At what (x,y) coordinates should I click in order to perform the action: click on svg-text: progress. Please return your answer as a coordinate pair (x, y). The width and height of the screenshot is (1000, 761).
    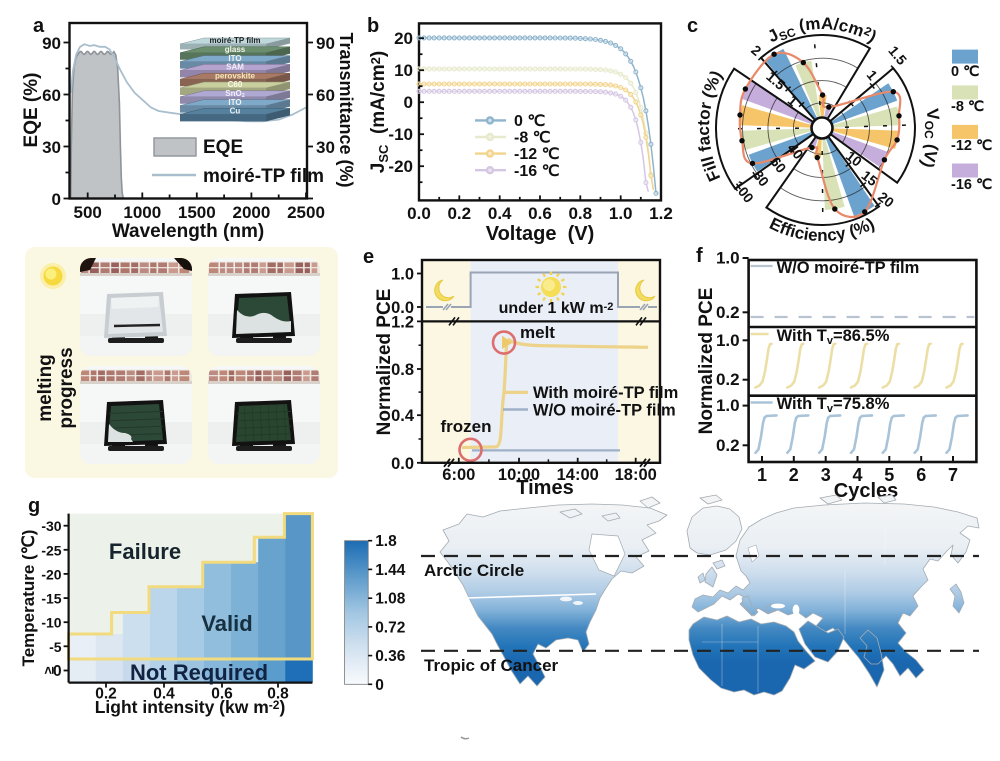
    Looking at the image, I should click on (66, 387).